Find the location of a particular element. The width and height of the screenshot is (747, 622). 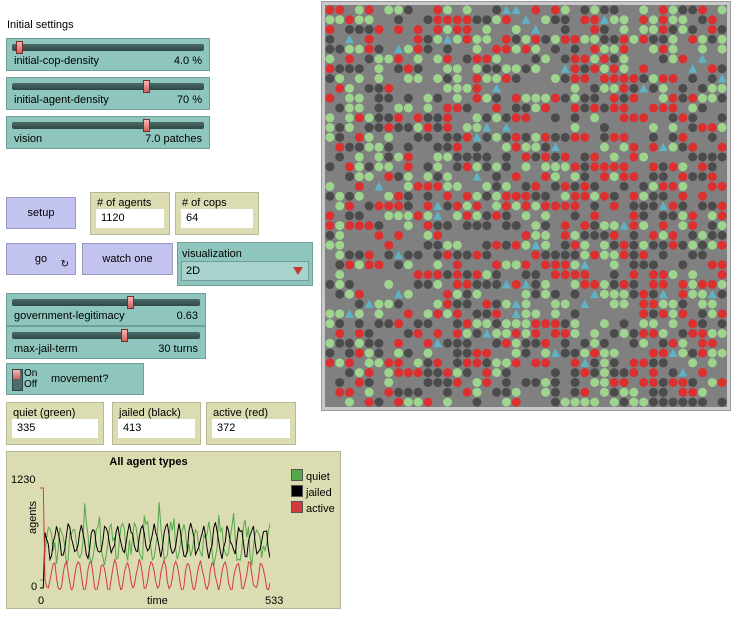

watch-one-button: watch one is located at coordinates (127, 259).